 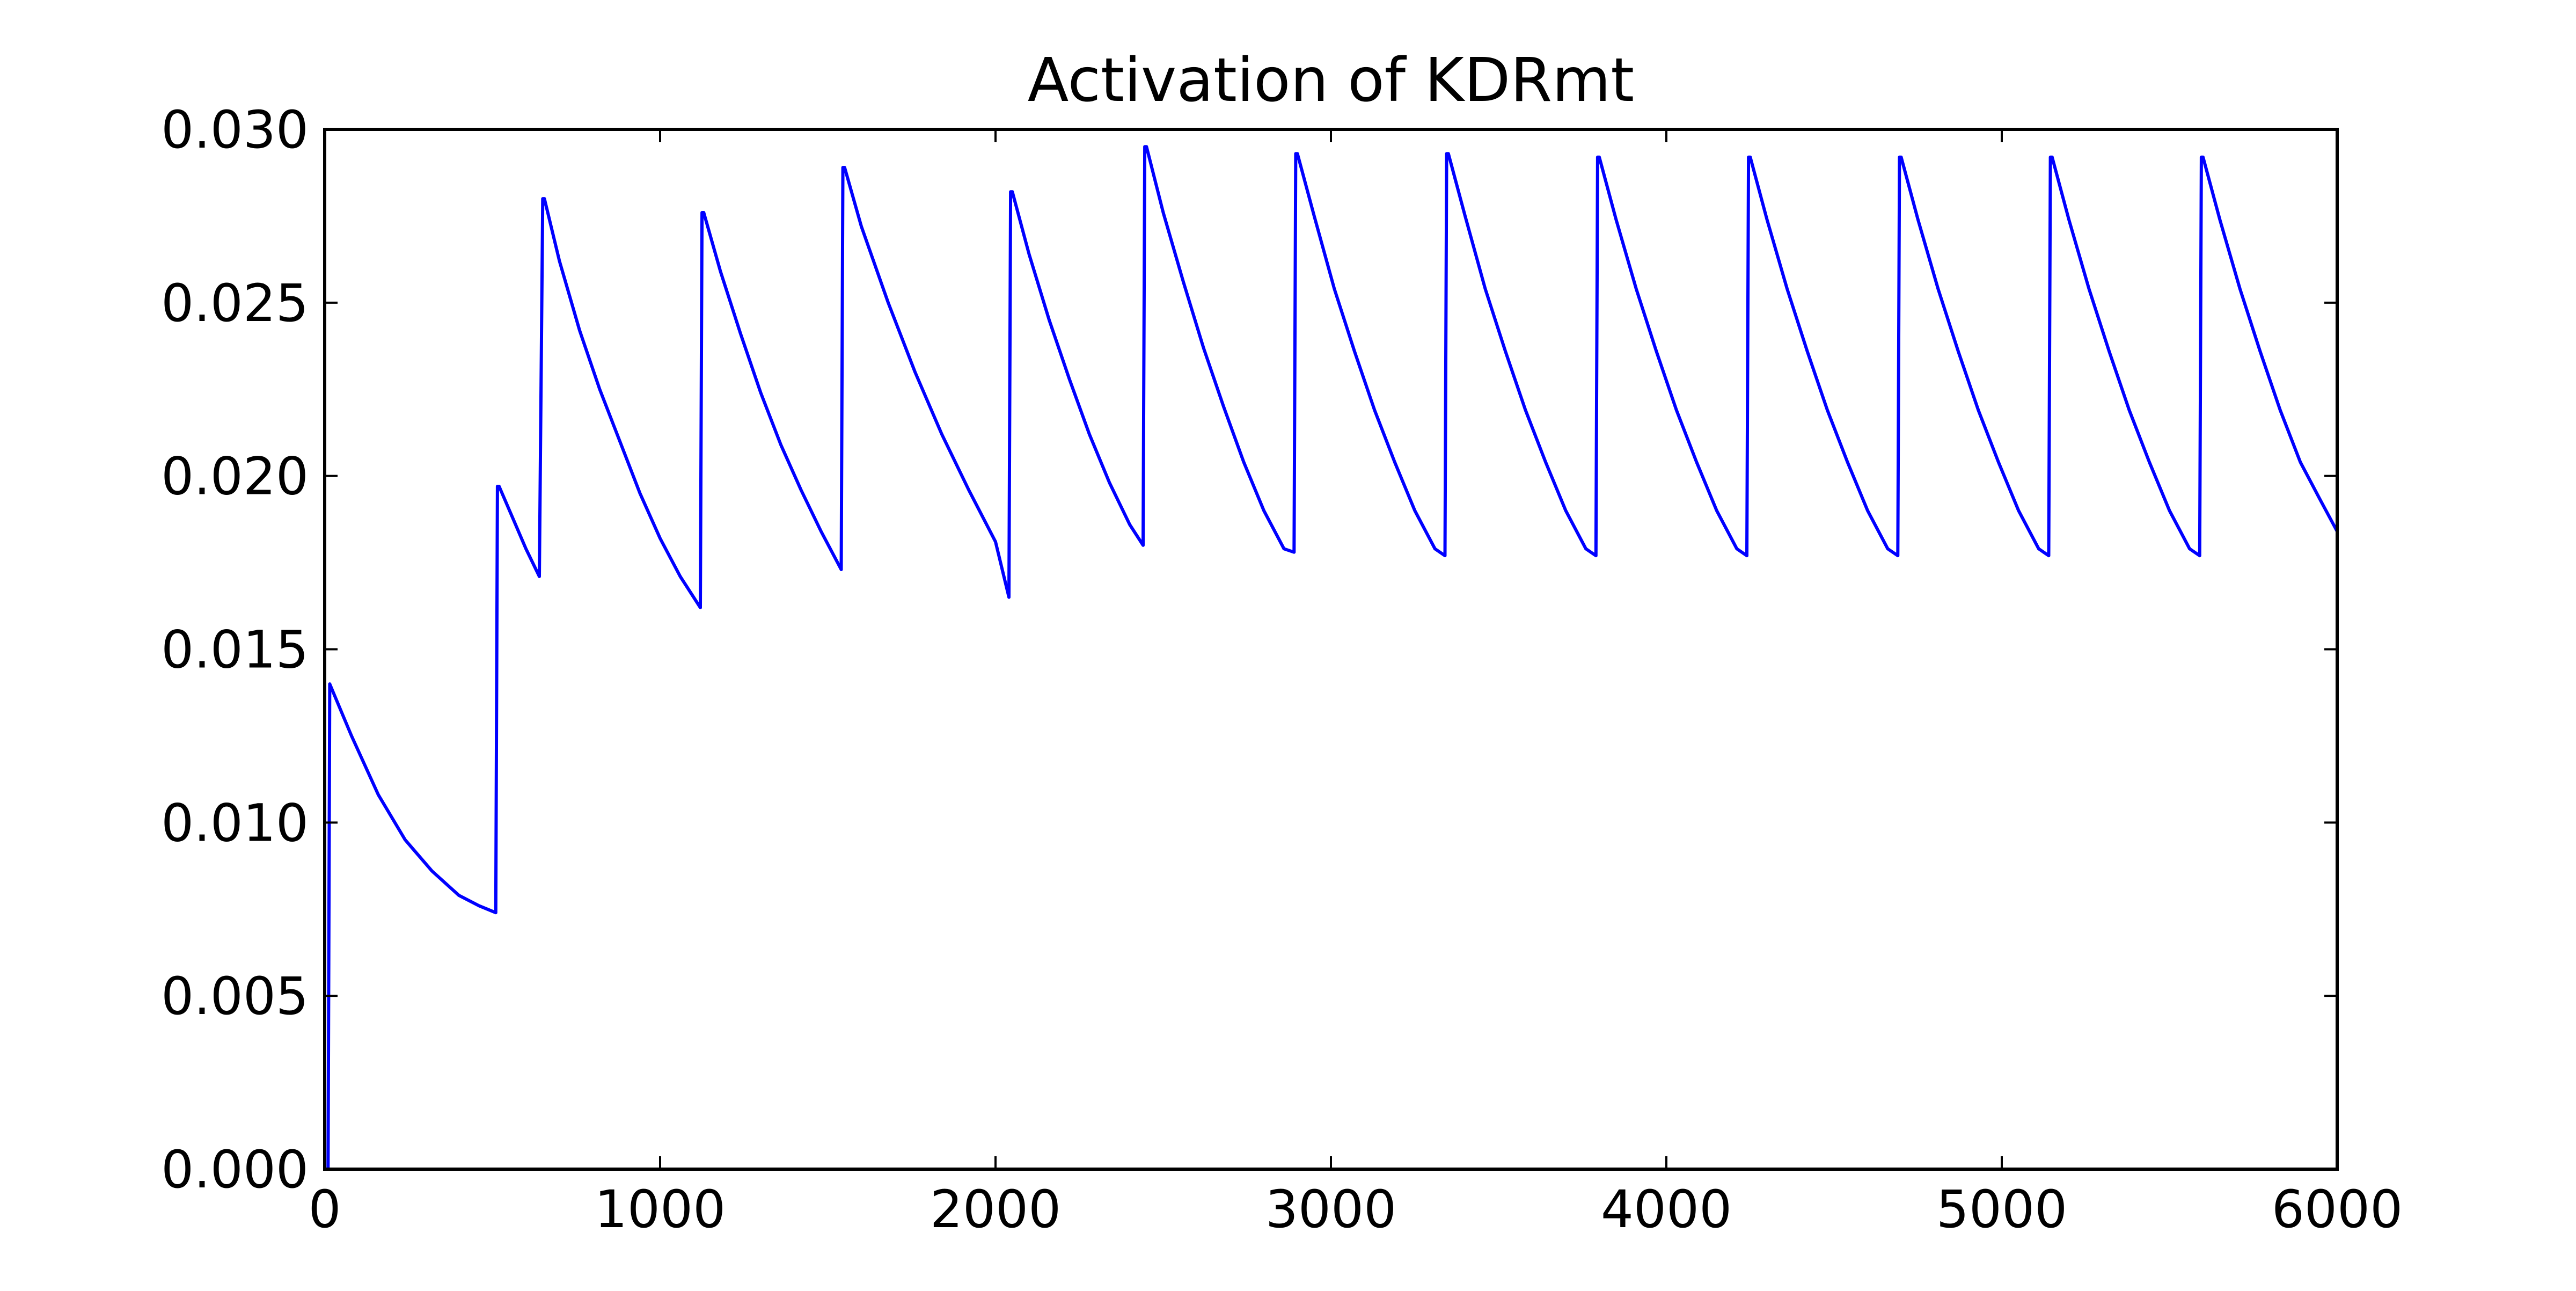 I want to click on x-tick-label: 4000, so click(x=1666, y=1209).